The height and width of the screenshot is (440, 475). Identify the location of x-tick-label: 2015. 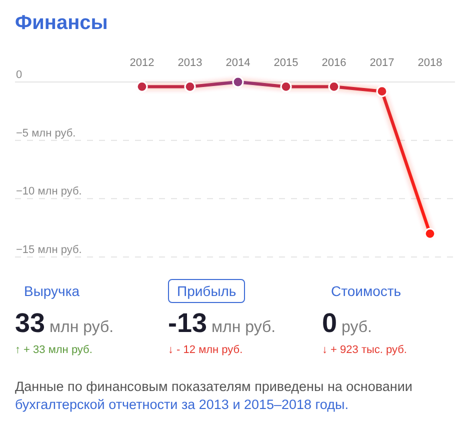
(286, 63).